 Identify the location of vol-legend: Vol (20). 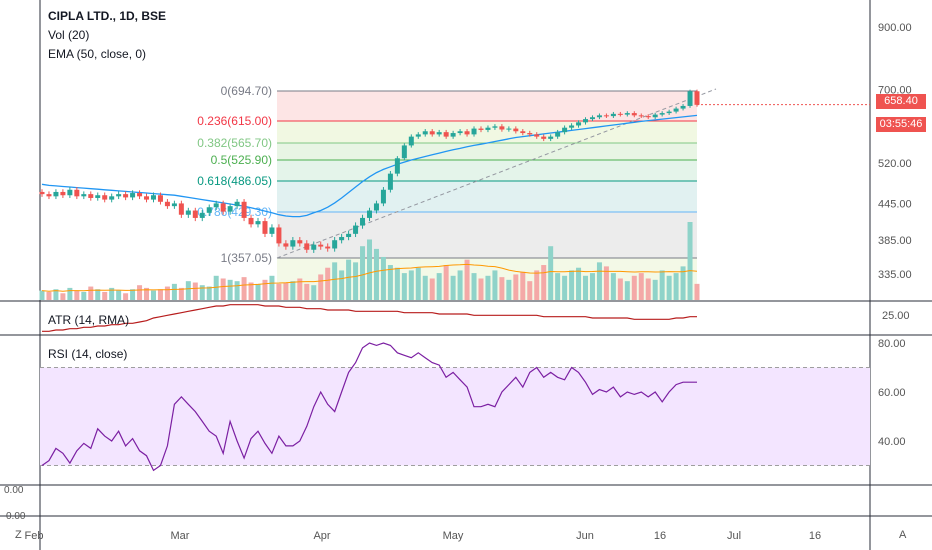
(69, 35).